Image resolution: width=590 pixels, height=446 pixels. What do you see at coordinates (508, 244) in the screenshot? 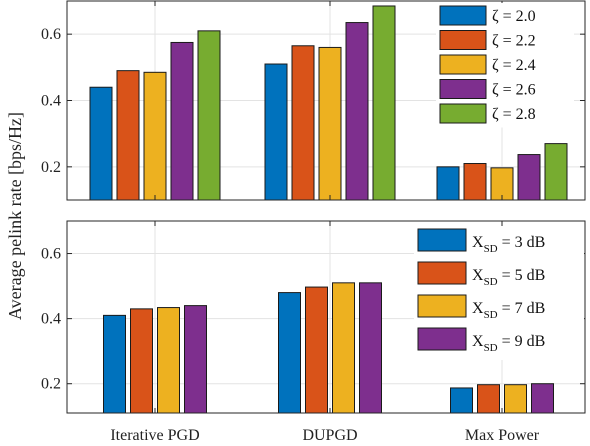
I see `legend-label: XSD = 3 dB` at bounding box center [508, 244].